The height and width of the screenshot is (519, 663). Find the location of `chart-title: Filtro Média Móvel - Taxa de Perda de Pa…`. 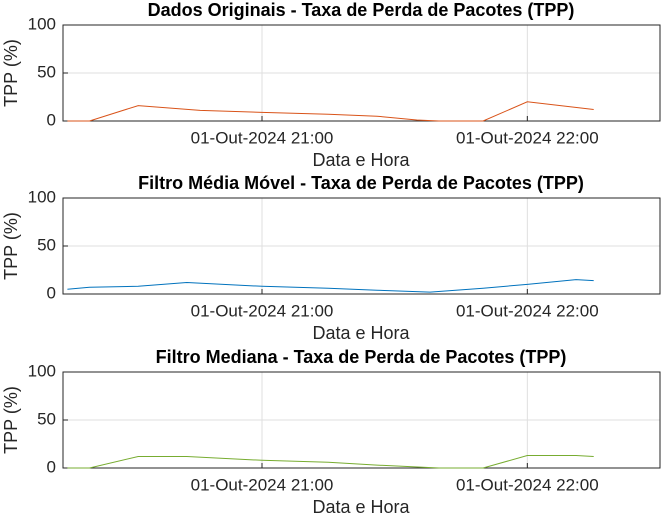

chart-title: Filtro Média Móvel - Taxa de Perda de Pa… is located at coordinates (361, 183).